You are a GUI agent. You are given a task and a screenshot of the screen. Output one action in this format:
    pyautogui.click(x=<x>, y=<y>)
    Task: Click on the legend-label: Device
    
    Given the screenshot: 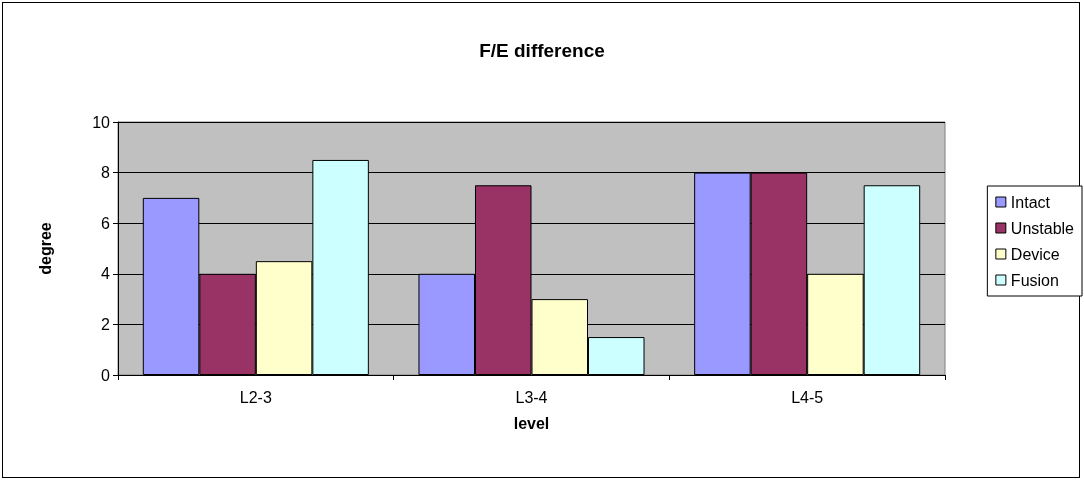 What is the action you would take?
    pyautogui.click(x=1035, y=254)
    